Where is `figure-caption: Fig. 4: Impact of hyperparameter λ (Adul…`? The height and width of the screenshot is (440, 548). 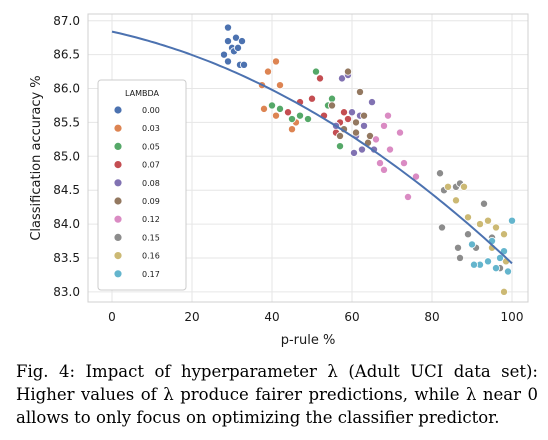
figure-caption: Fig. 4: Impact of hyperparameter λ (Adul… is located at coordinates (277, 394).